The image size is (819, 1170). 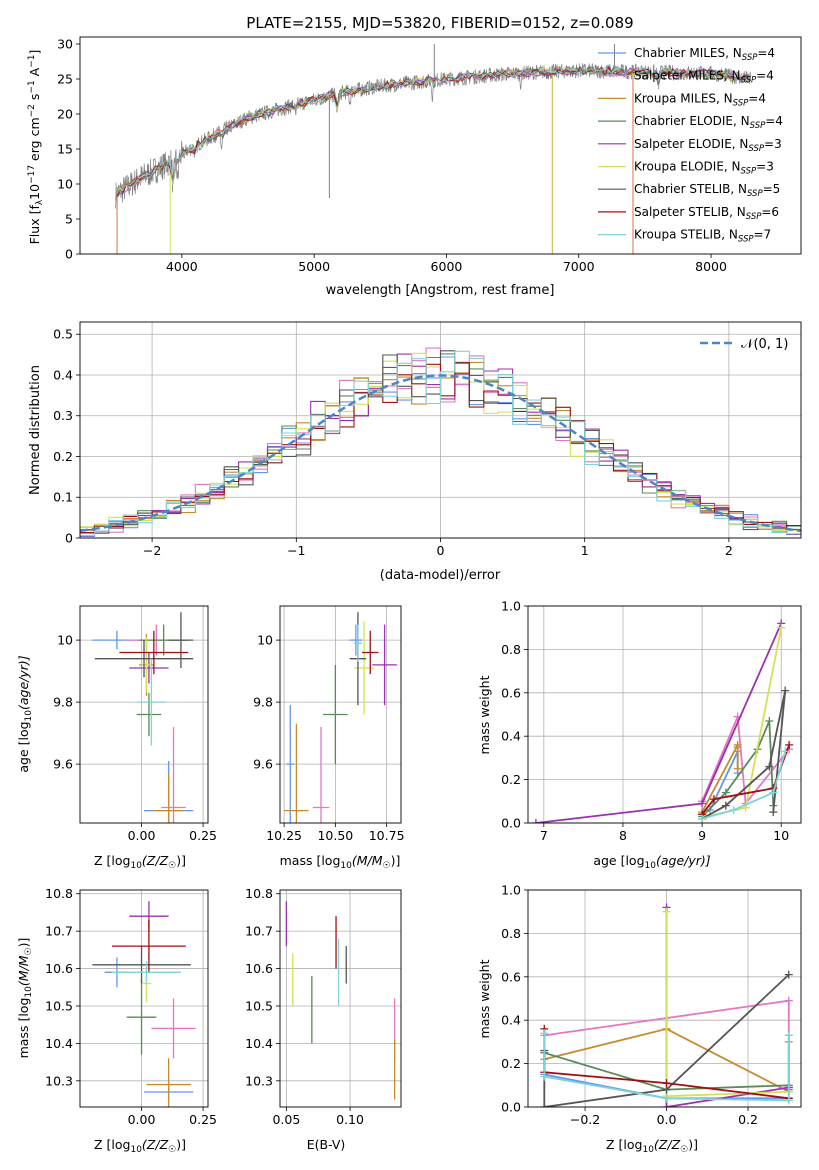 I want to click on Z-age-panel: 0.00 0.25 9.6 9.8 10, so click(x=135, y=724).